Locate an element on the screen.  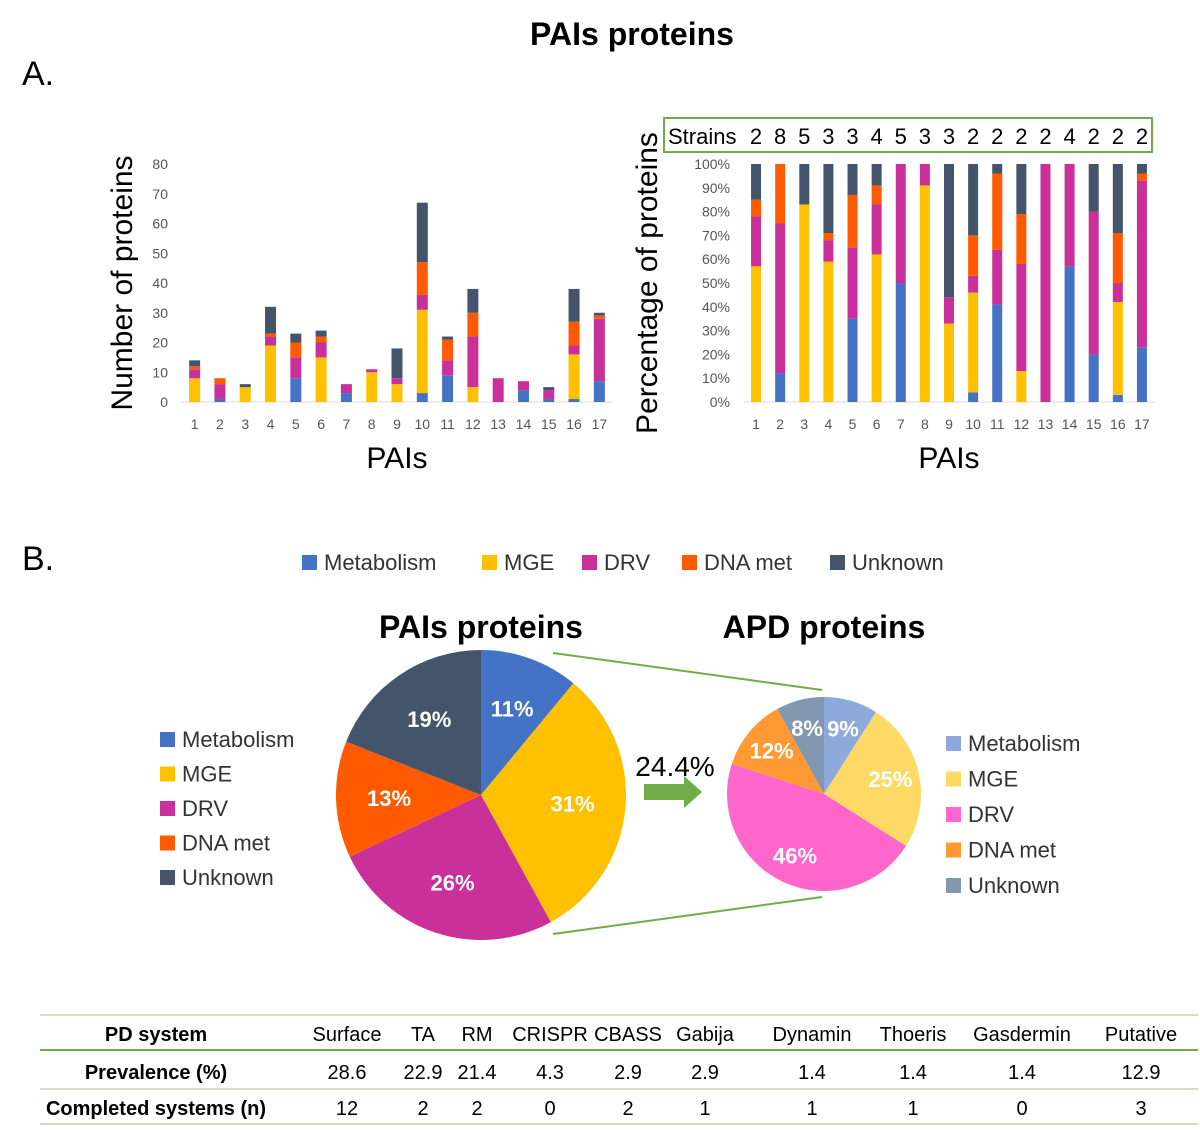
strain-count: 4 is located at coordinates (877, 136).